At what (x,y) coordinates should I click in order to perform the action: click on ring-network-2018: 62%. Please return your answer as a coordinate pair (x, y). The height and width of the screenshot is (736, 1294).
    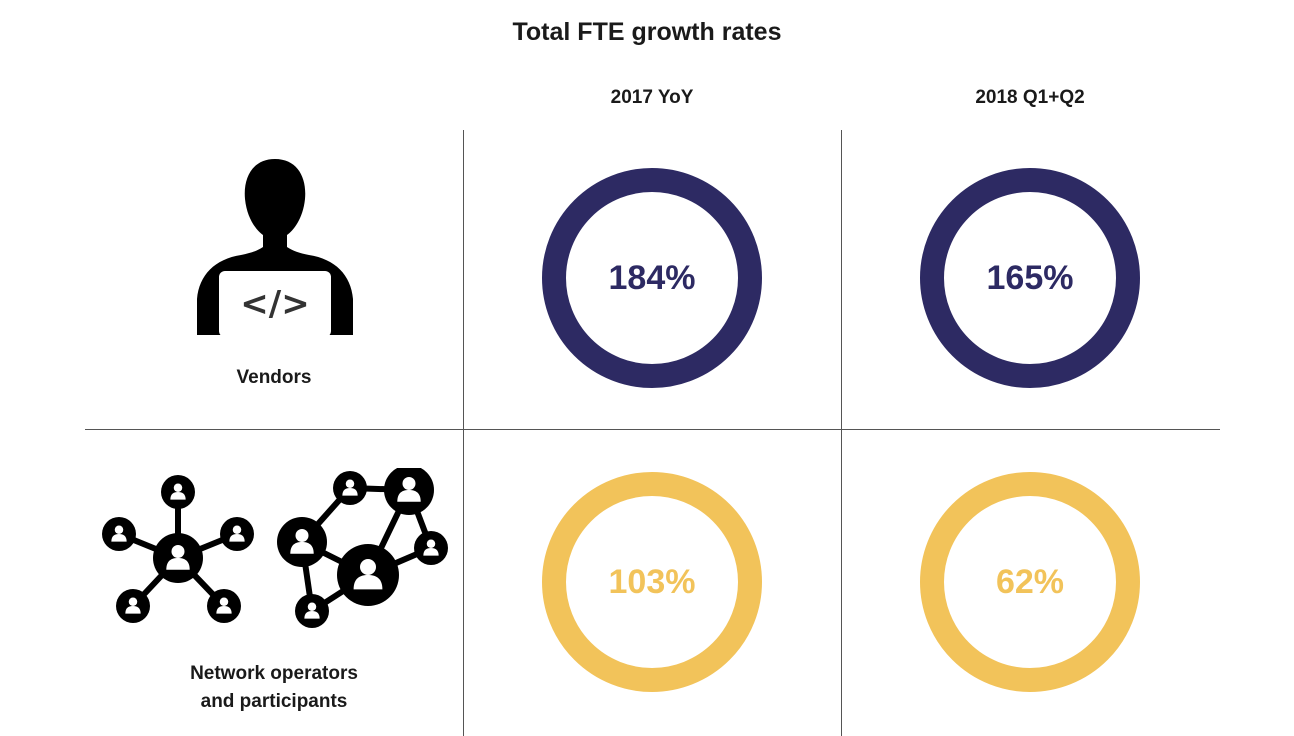
    Looking at the image, I should click on (1030, 582).